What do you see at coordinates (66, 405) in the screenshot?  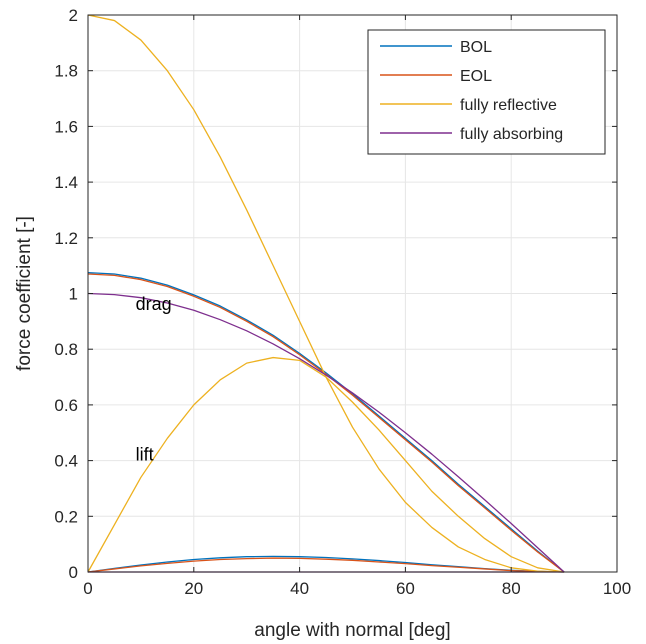 I see `y-tick-label: 0.6` at bounding box center [66, 405].